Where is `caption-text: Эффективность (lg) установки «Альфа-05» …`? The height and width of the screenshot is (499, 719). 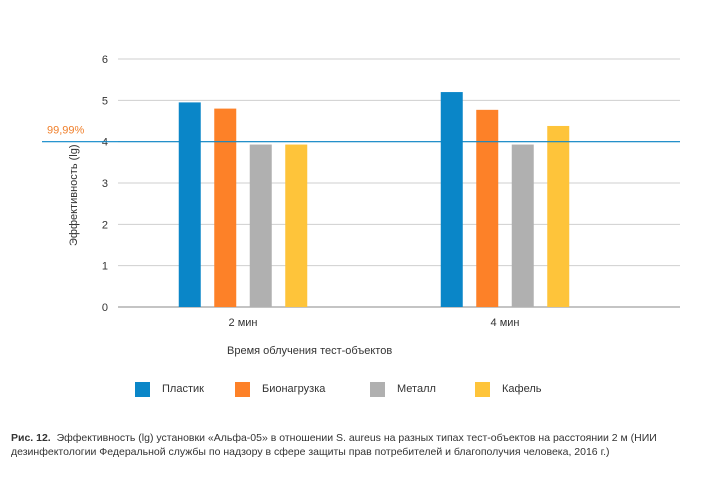 caption-text: Эффективность (lg) установки «Альфа-05» … is located at coordinates (334, 445).